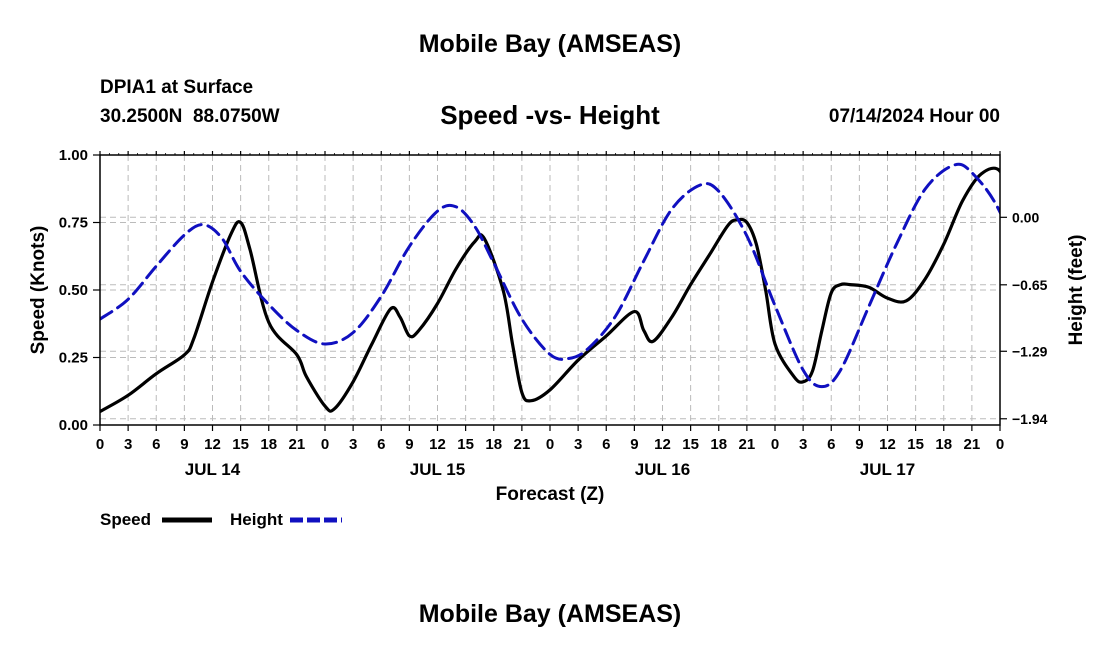 Image resolution: width=1100 pixels, height=650 pixels. Describe the element at coordinates (550, 494) in the screenshot. I see `x-axis-label: Forecast (Z)` at that location.